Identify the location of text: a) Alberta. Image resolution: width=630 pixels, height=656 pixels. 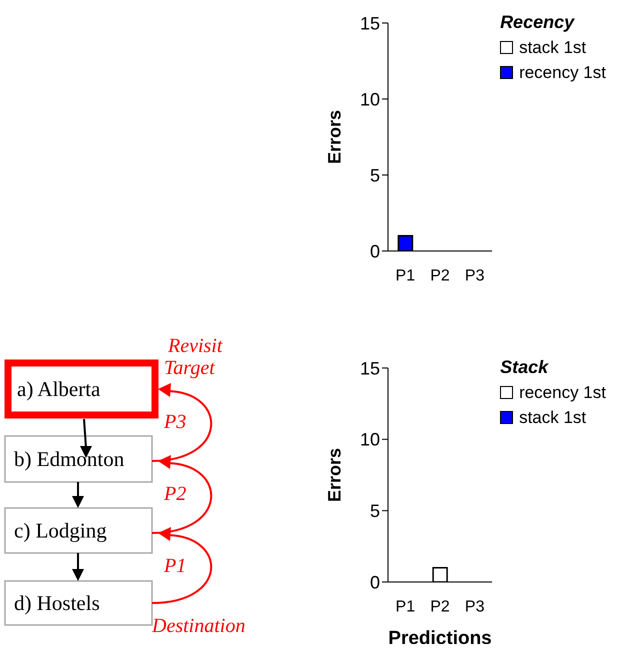
(59, 389).